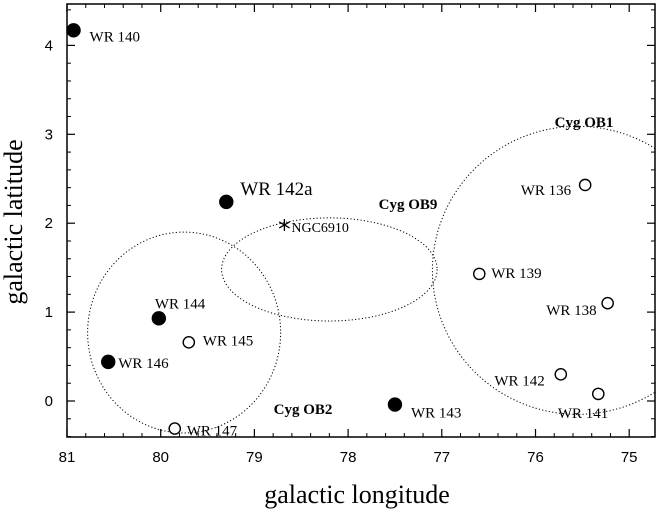 The width and height of the screenshot is (663, 512). Describe the element at coordinates (67, 457) in the screenshot. I see `x-tick-label-81: 81` at that location.